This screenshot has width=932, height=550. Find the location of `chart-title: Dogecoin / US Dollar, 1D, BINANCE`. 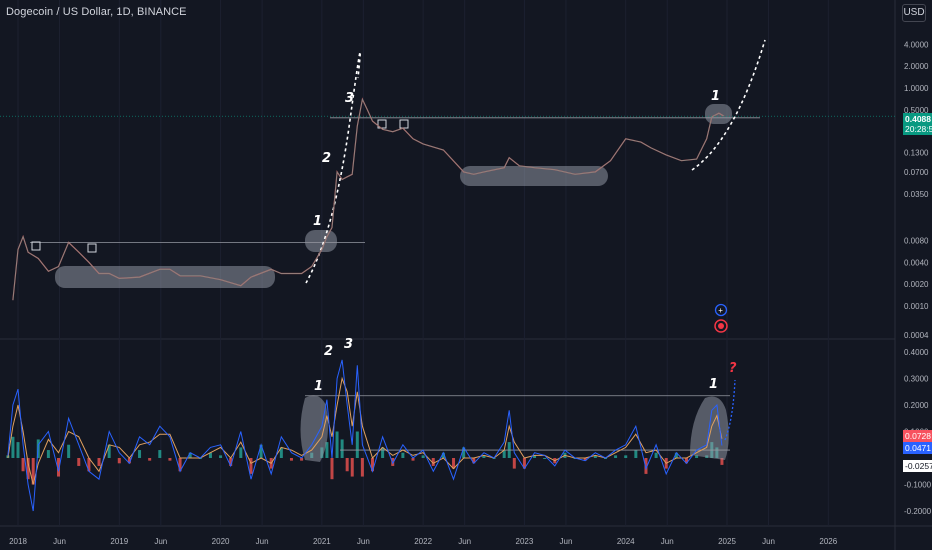

chart-title: Dogecoin / US Dollar, 1D, BINANCE is located at coordinates (96, 12).